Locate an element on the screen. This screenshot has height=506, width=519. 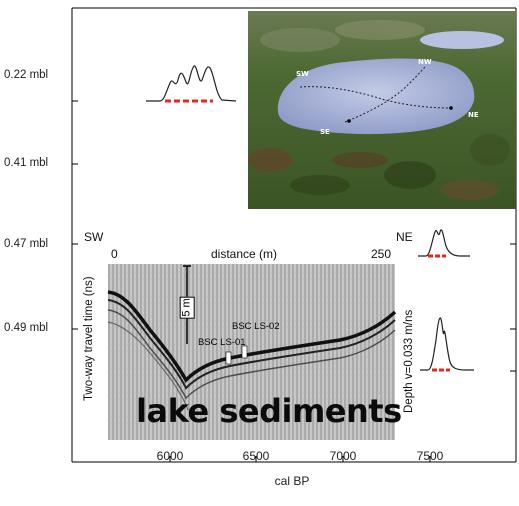
gpr-y-axis-label: Two-way travel time (ns) is located at coordinates (89, 338).